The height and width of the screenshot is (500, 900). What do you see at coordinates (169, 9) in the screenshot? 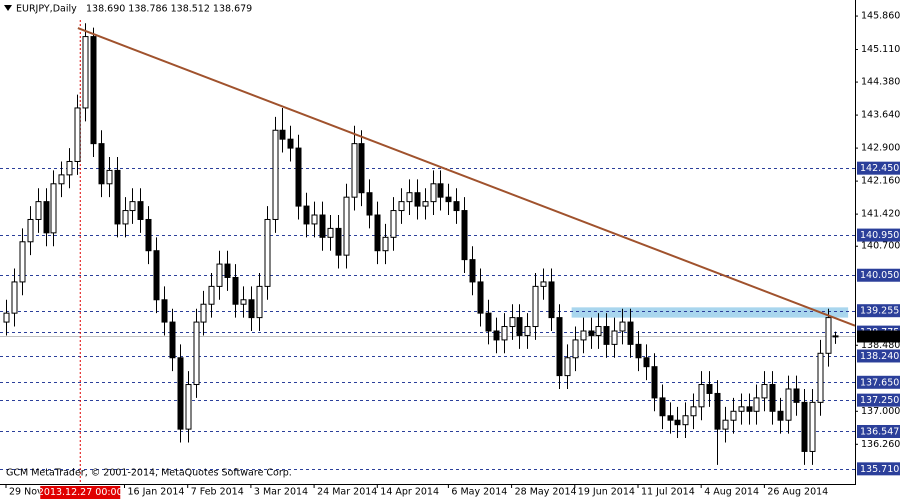
I see `ohlc-label: 138.690 138.786 138.512 138.679` at bounding box center [169, 9].